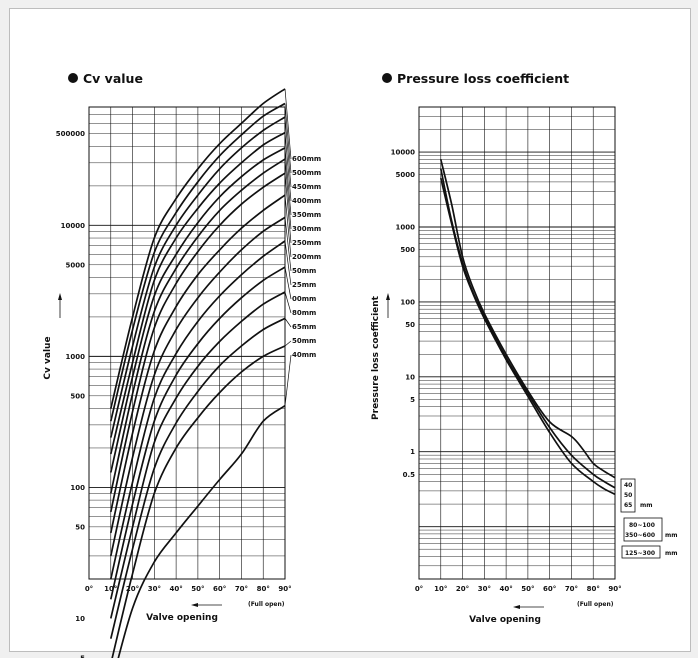  I want to click on pressure-x-tick-label: 60°, so click(549, 589).